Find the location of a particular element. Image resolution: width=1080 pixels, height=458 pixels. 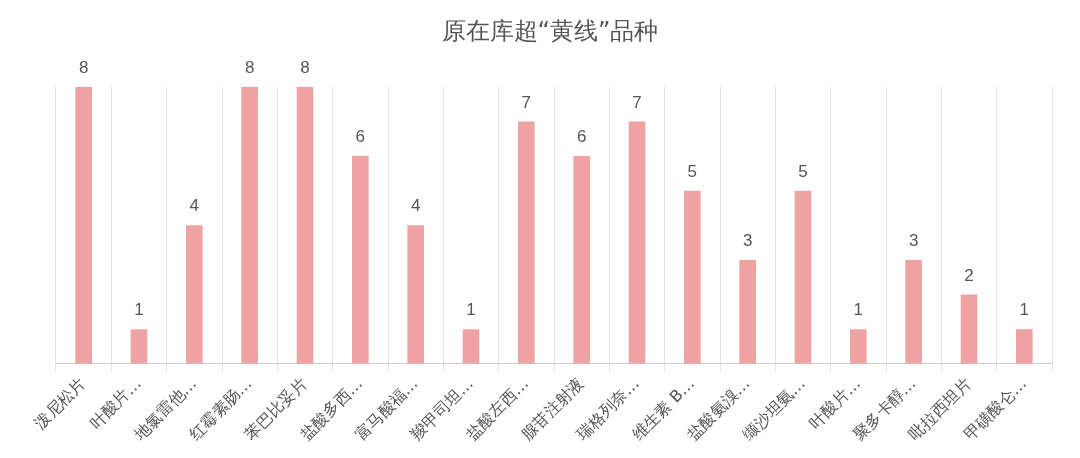

data-label: 2 is located at coordinates (969, 275).